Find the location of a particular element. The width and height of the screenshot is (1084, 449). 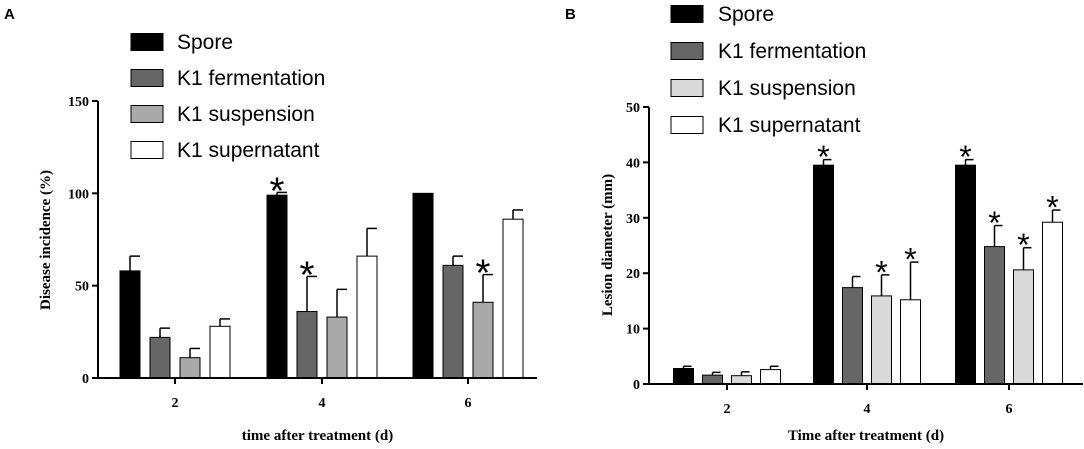

panel-b-y-tick-label: 30 is located at coordinates (633, 219).